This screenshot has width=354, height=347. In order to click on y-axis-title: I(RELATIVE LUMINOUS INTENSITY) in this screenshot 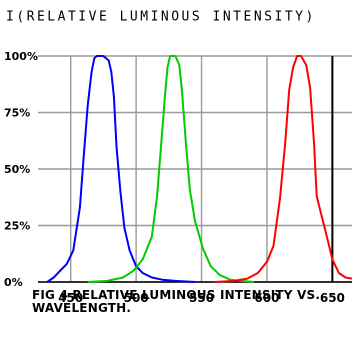, I will do `click(161, 17)`.